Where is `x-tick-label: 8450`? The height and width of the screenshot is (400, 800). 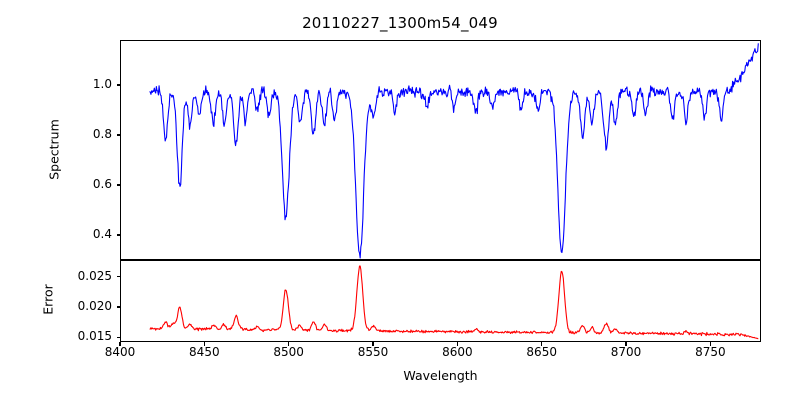 x-tick-label: 8450 is located at coordinates (204, 352).